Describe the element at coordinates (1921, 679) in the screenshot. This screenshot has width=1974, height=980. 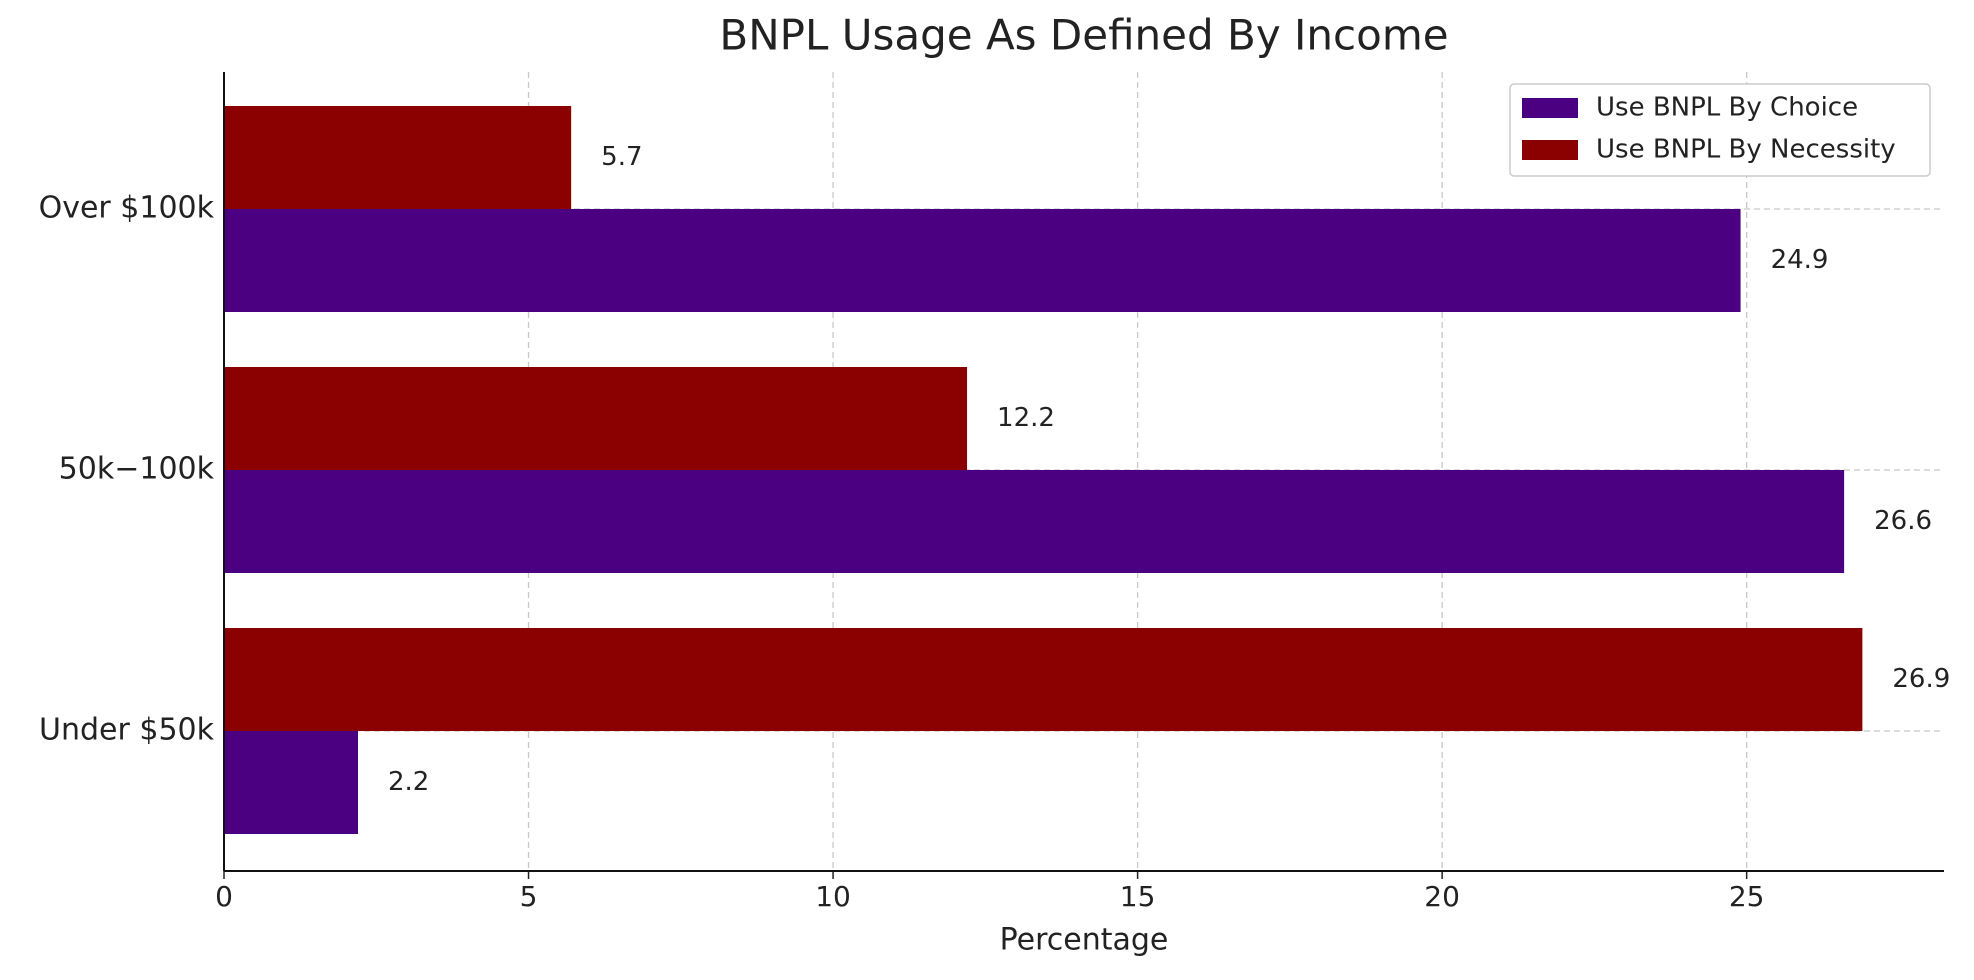
I see `value-label: 26.9` at that location.